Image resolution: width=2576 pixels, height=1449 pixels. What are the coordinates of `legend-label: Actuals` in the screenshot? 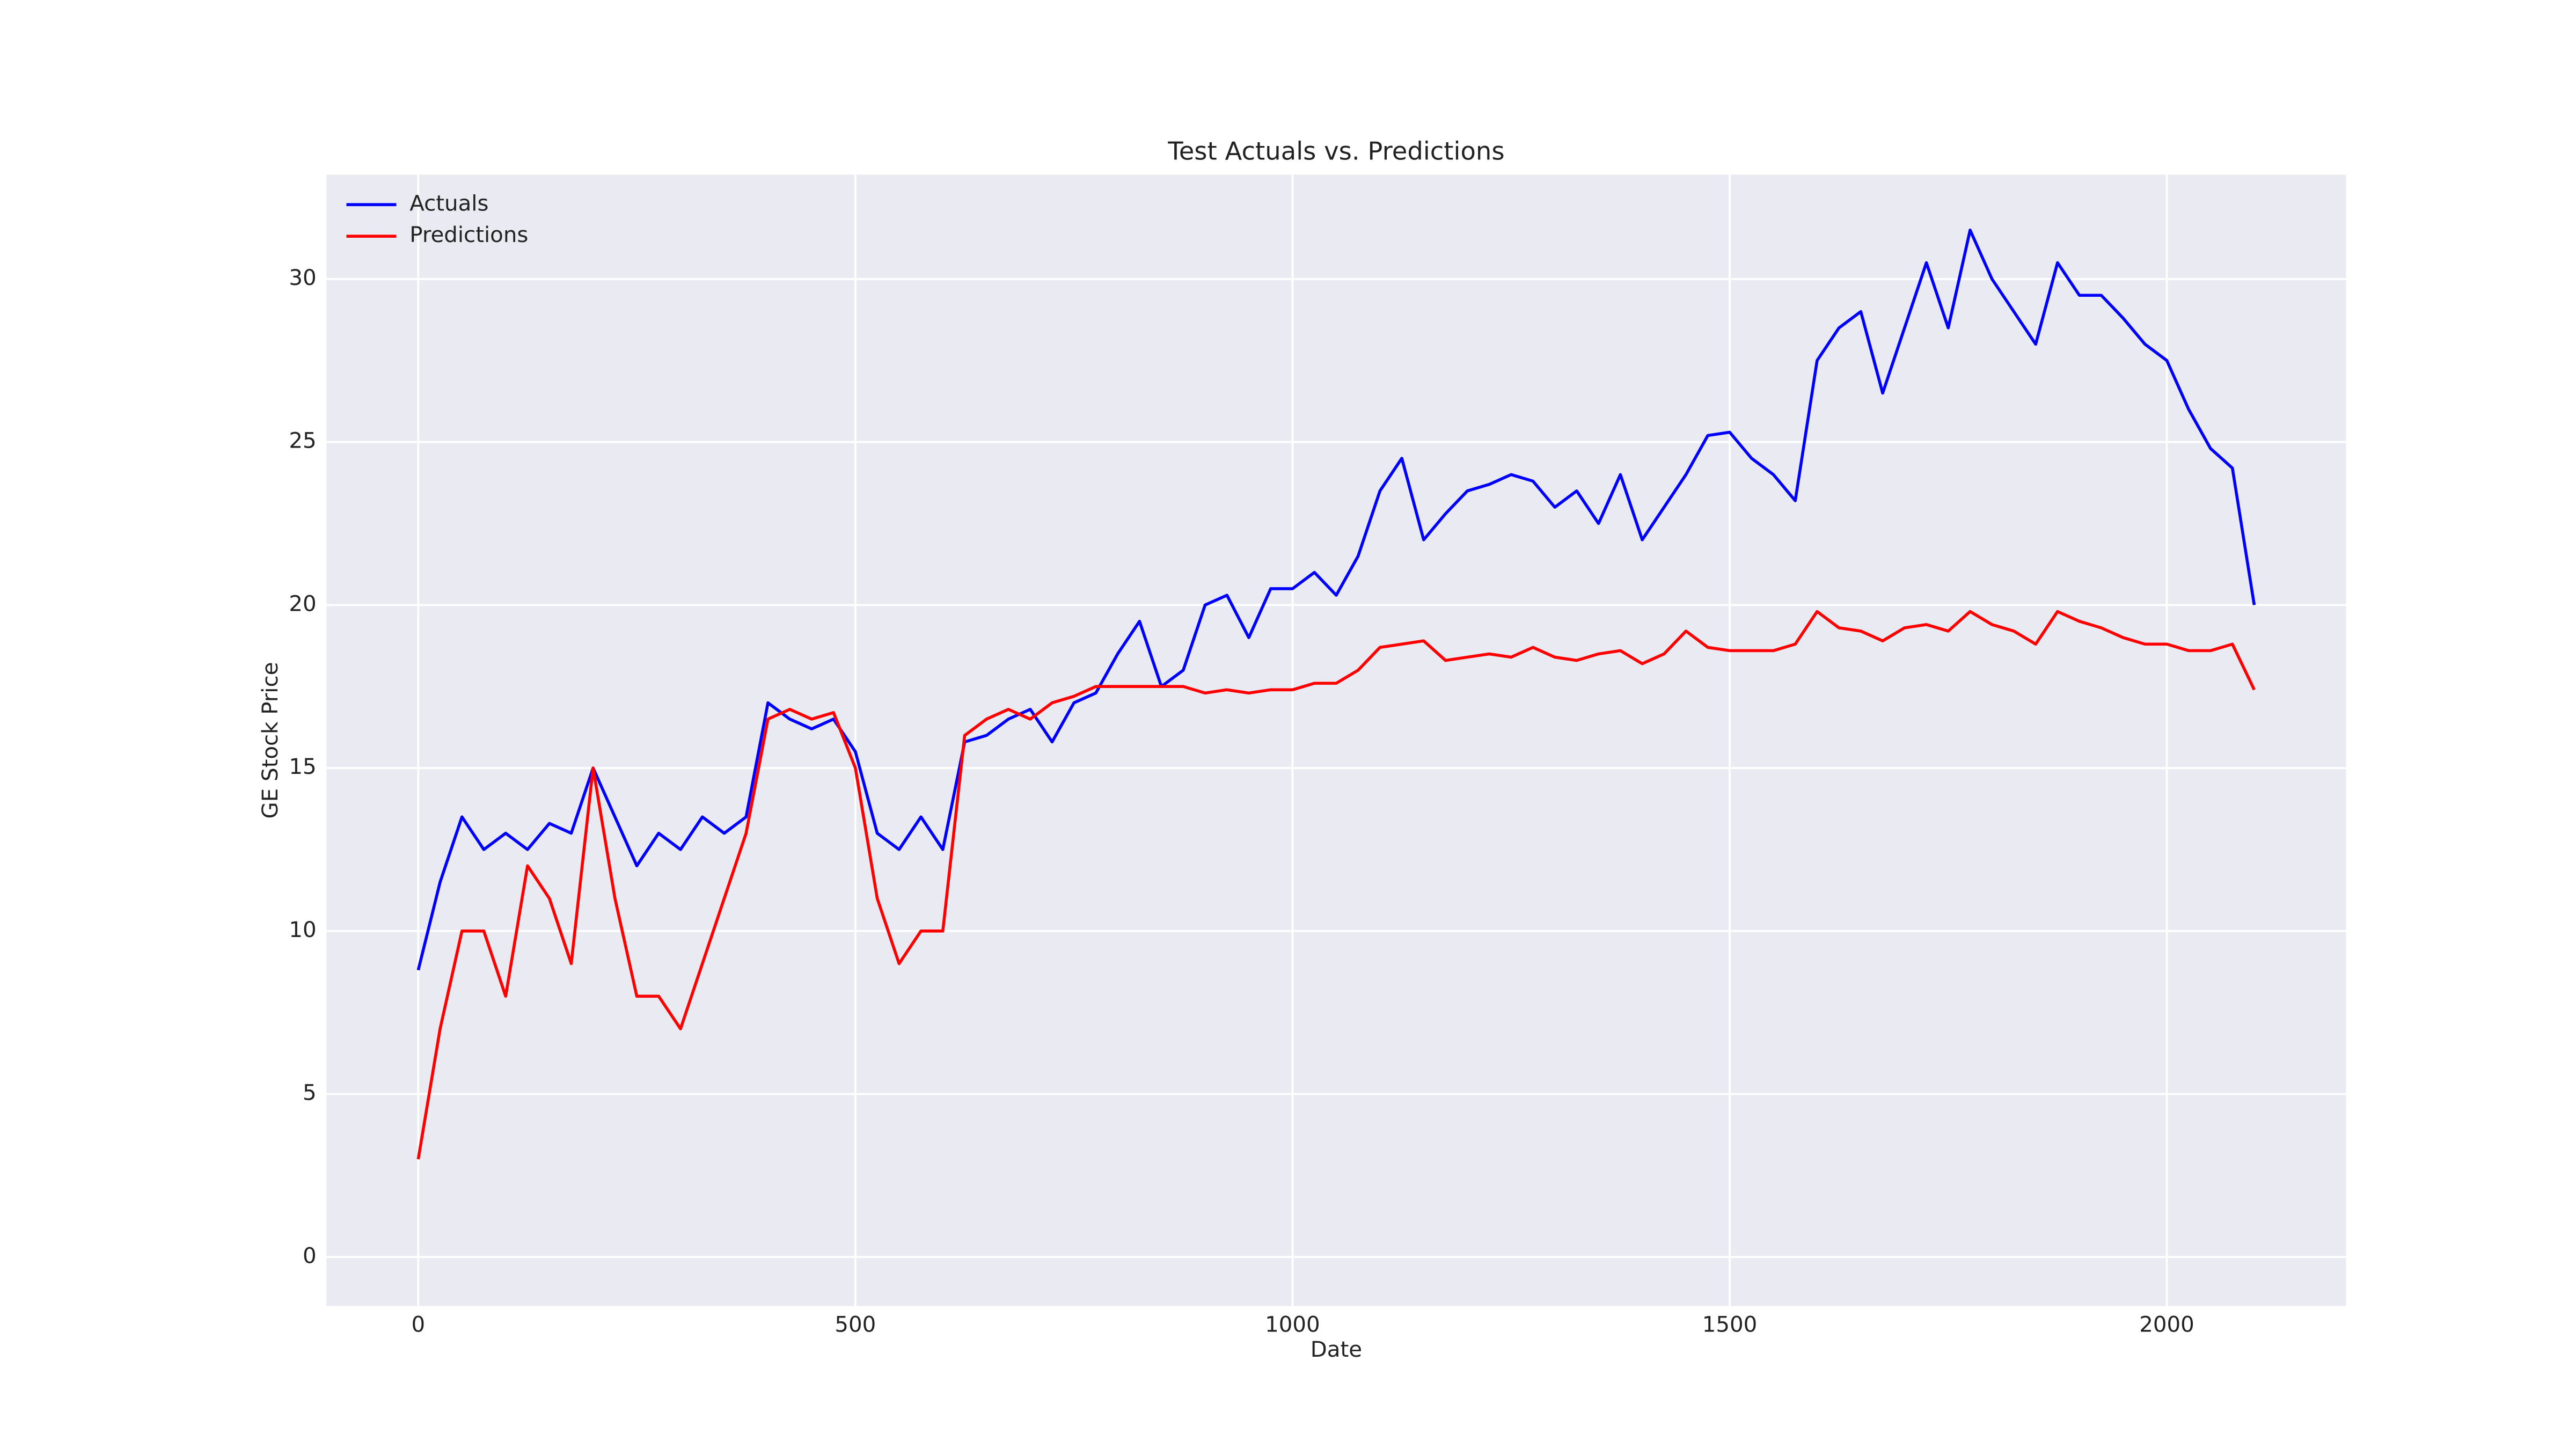 It's located at (448, 203).